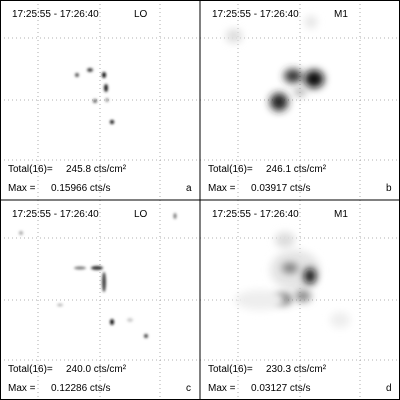 This screenshot has height=400, width=400. I want to click on panel-letter: c, so click(188, 388).